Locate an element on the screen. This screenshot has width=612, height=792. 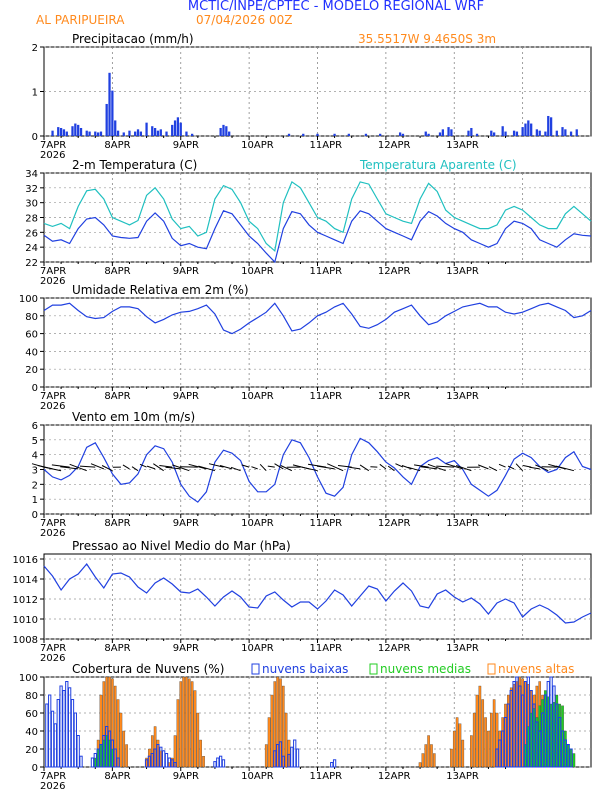
y-tick-label: 3 is located at coordinates (35, 471).